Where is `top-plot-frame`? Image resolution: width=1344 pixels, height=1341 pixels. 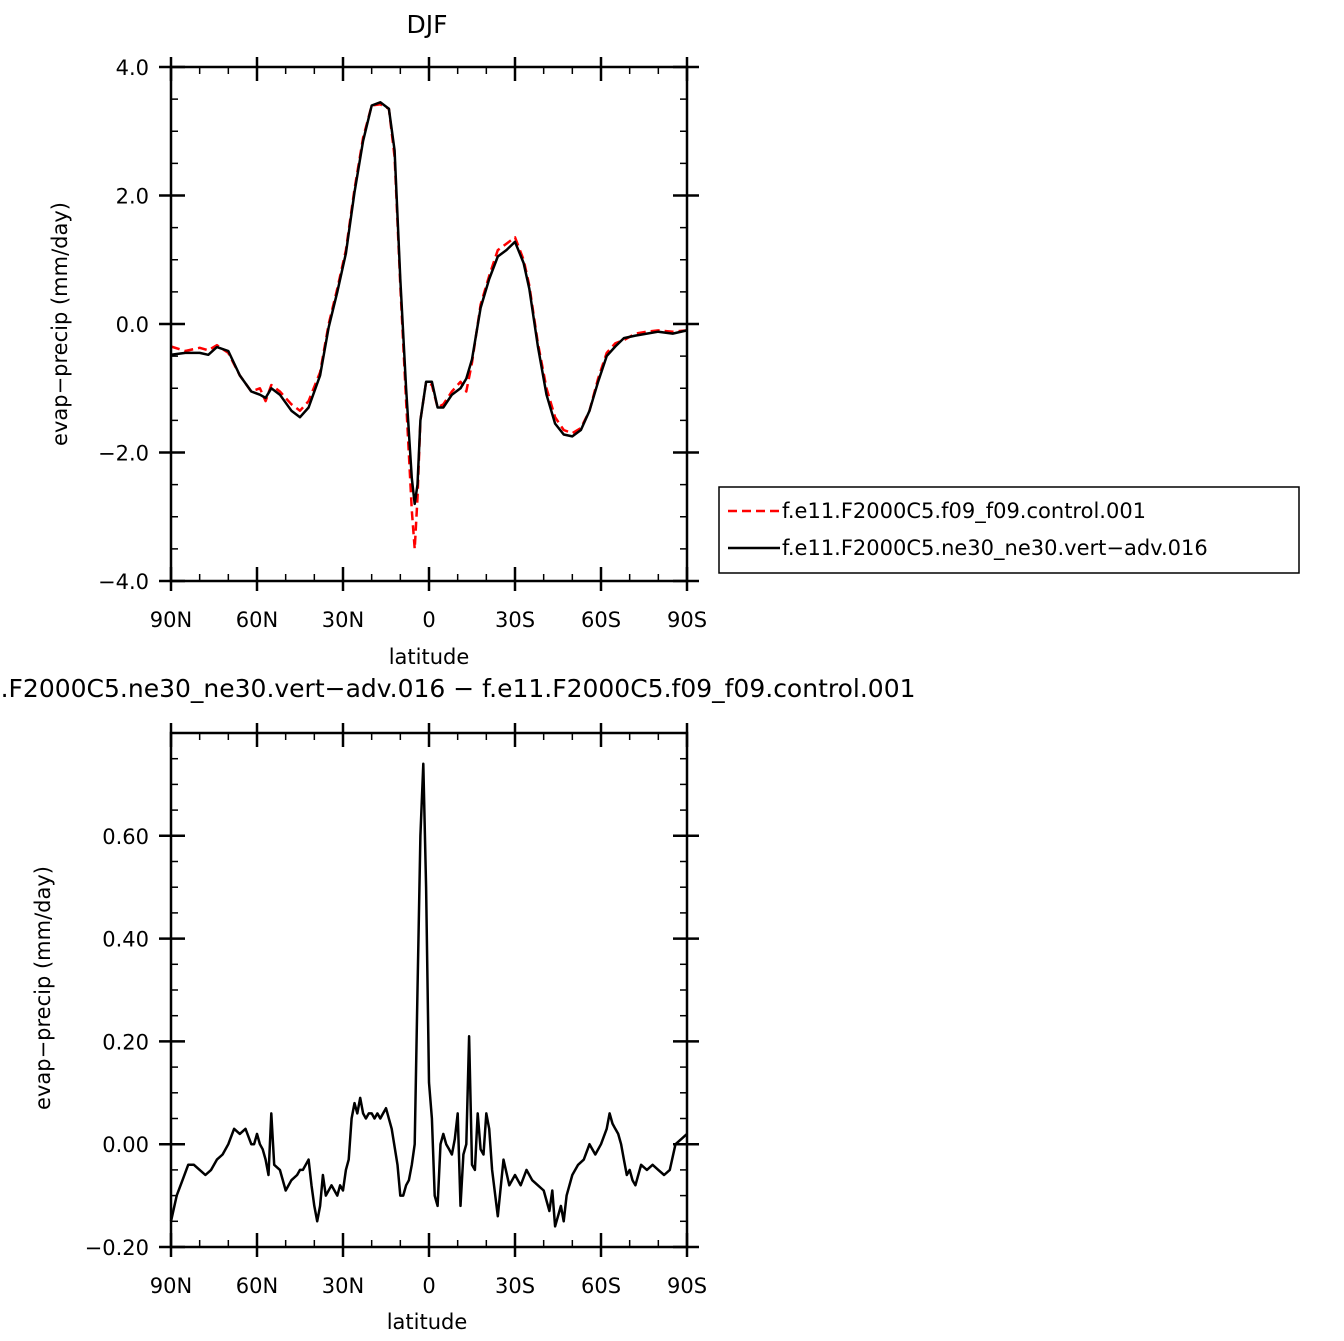
top-plot-frame is located at coordinates (429, 324).